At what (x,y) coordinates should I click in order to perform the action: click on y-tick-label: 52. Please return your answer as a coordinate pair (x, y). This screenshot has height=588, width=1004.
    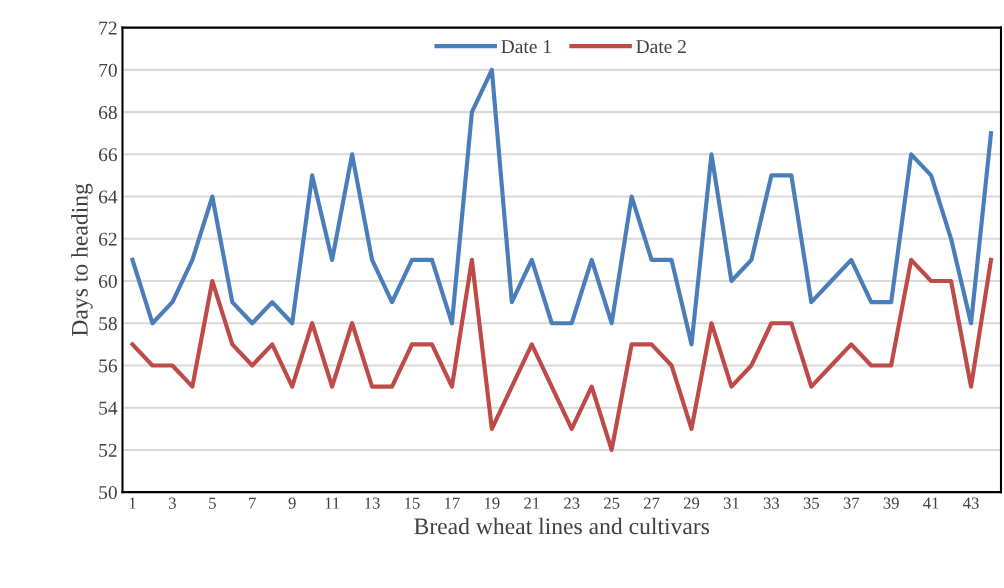
    Looking at the image, I should click on (108, 450).